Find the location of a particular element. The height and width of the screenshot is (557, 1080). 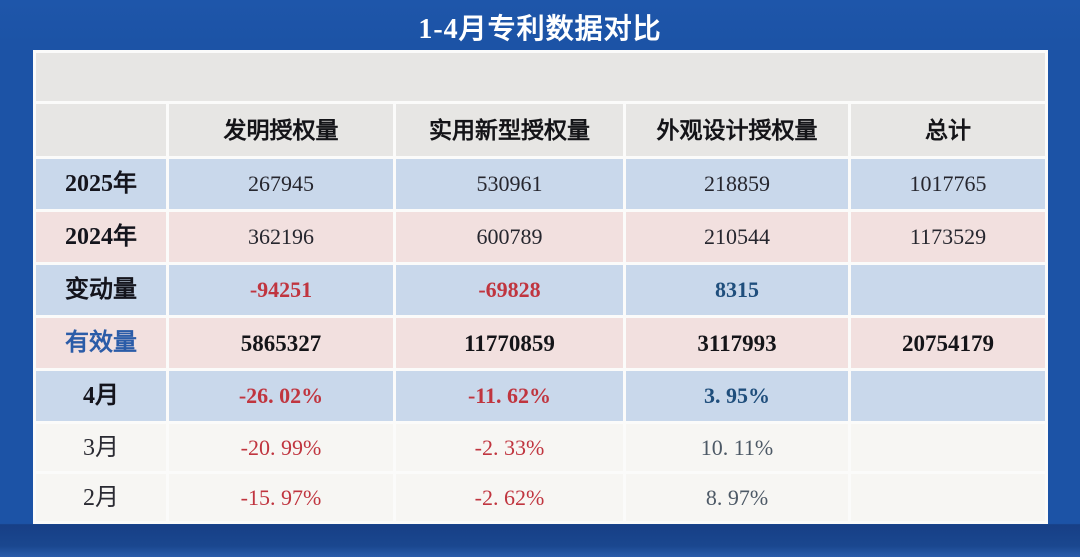

data-cell: -69828 is located at coordinates (509, 290).